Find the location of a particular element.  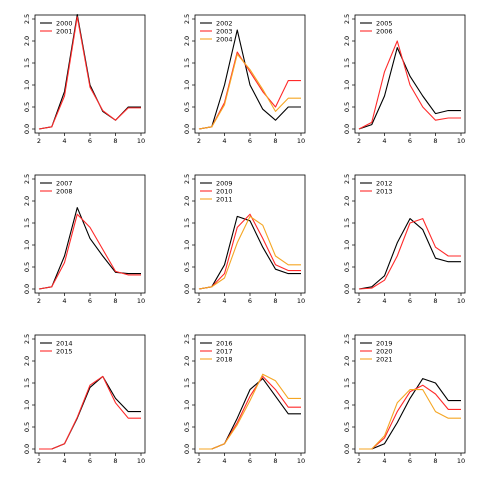

legend-label-2010: 2010 is located at coordinates (224, 191).